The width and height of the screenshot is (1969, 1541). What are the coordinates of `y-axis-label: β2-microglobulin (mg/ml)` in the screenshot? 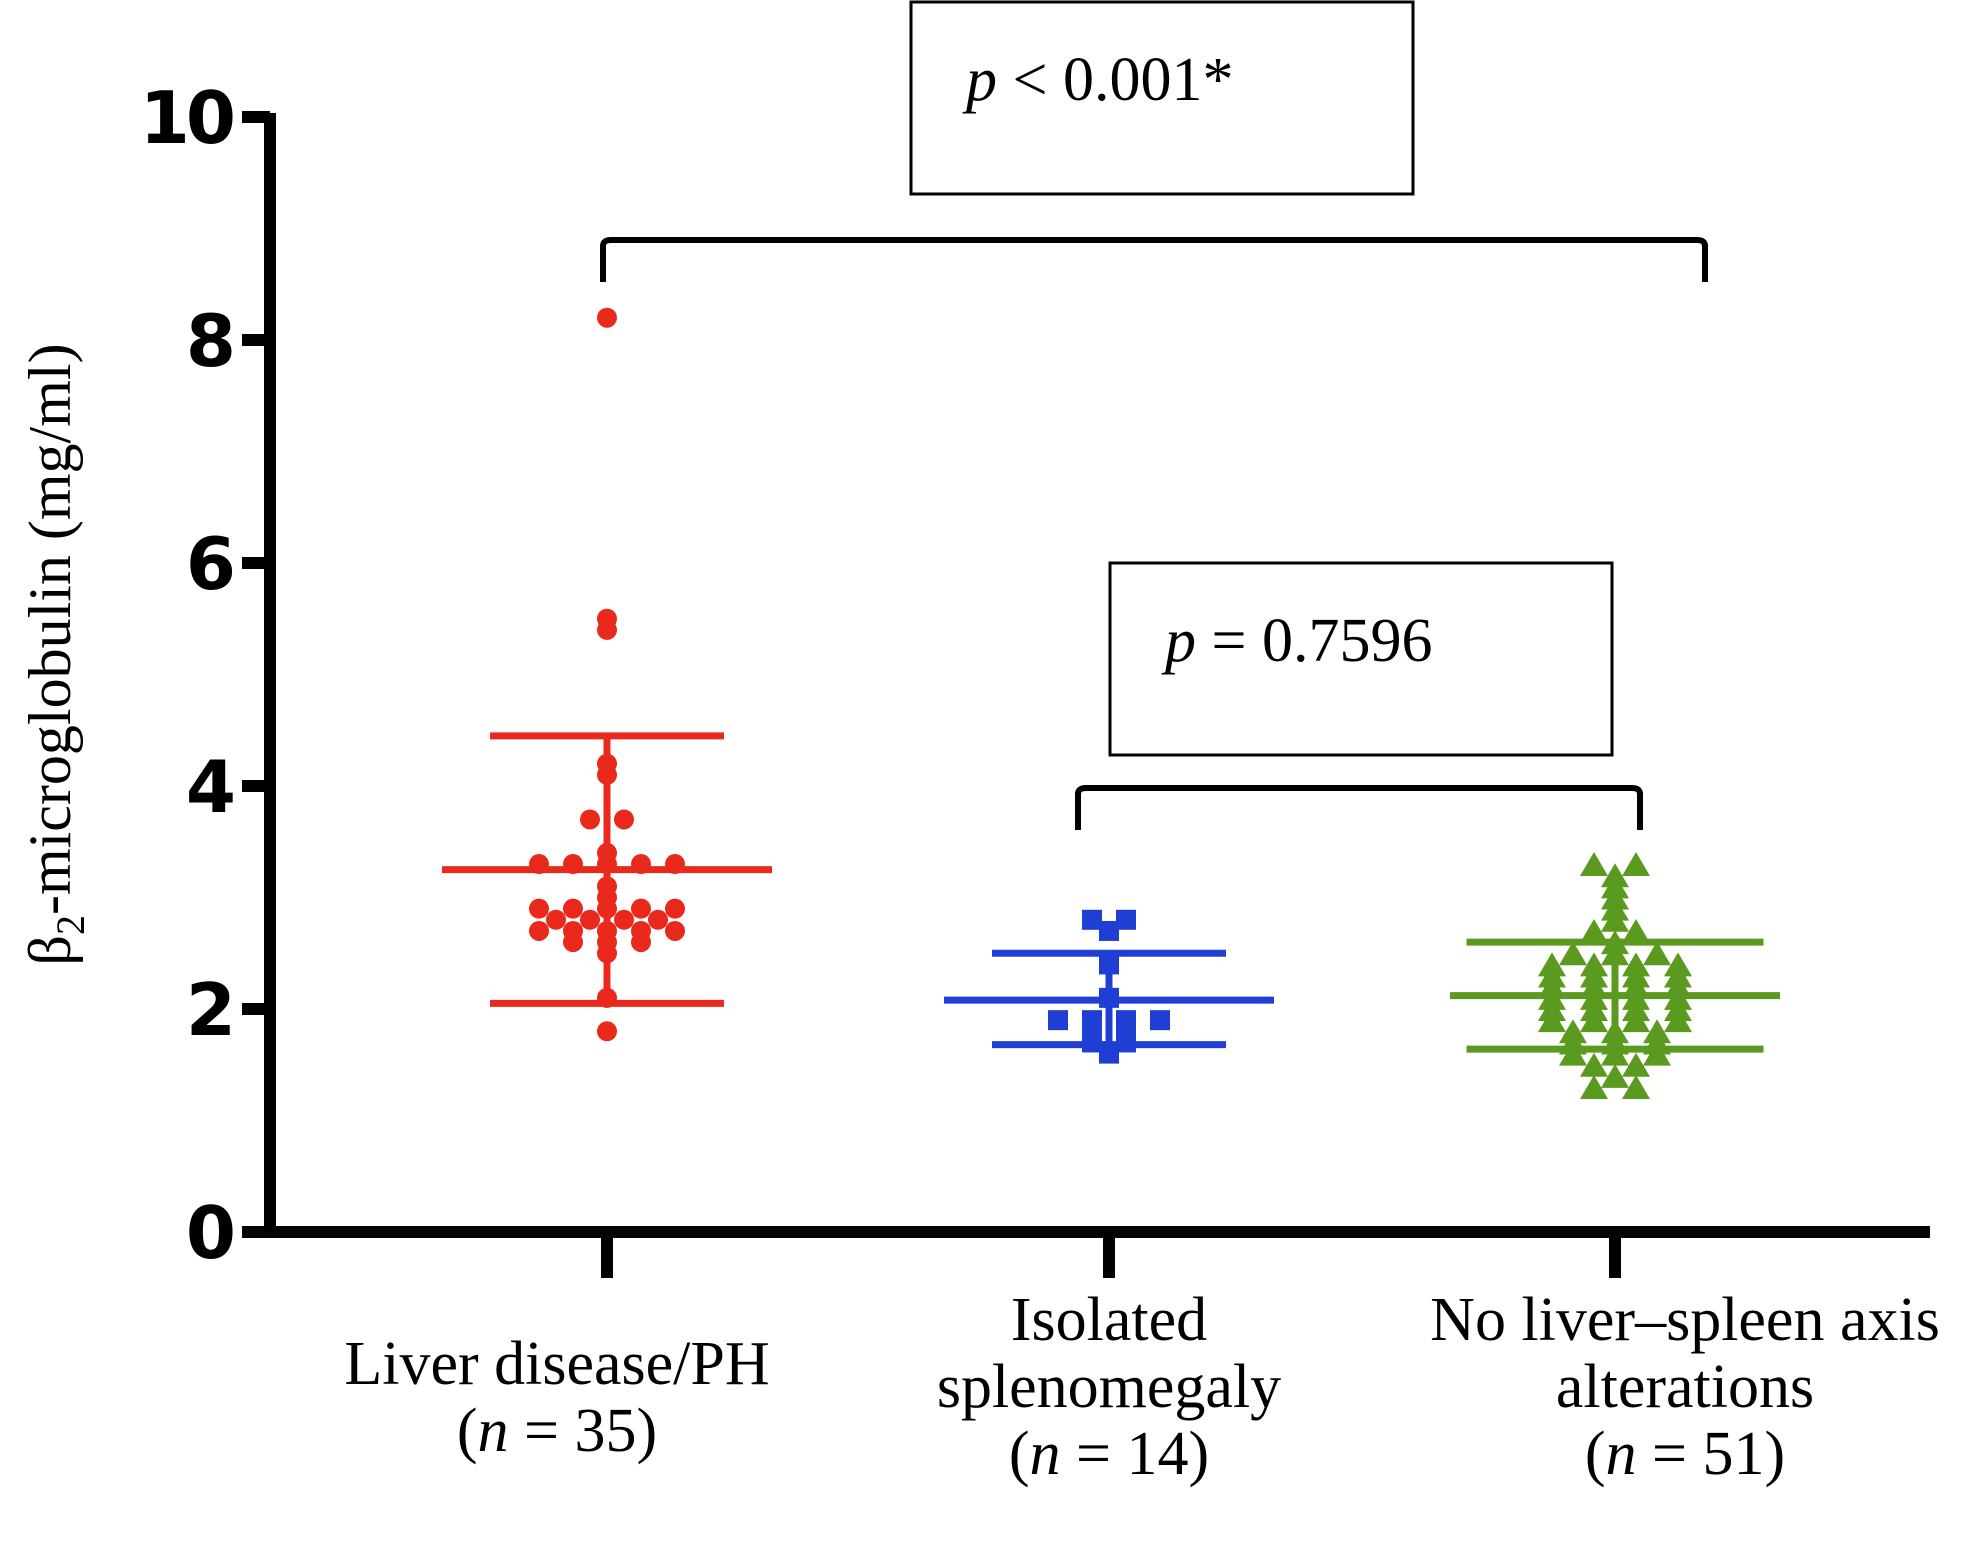 It's located at (55, 654).